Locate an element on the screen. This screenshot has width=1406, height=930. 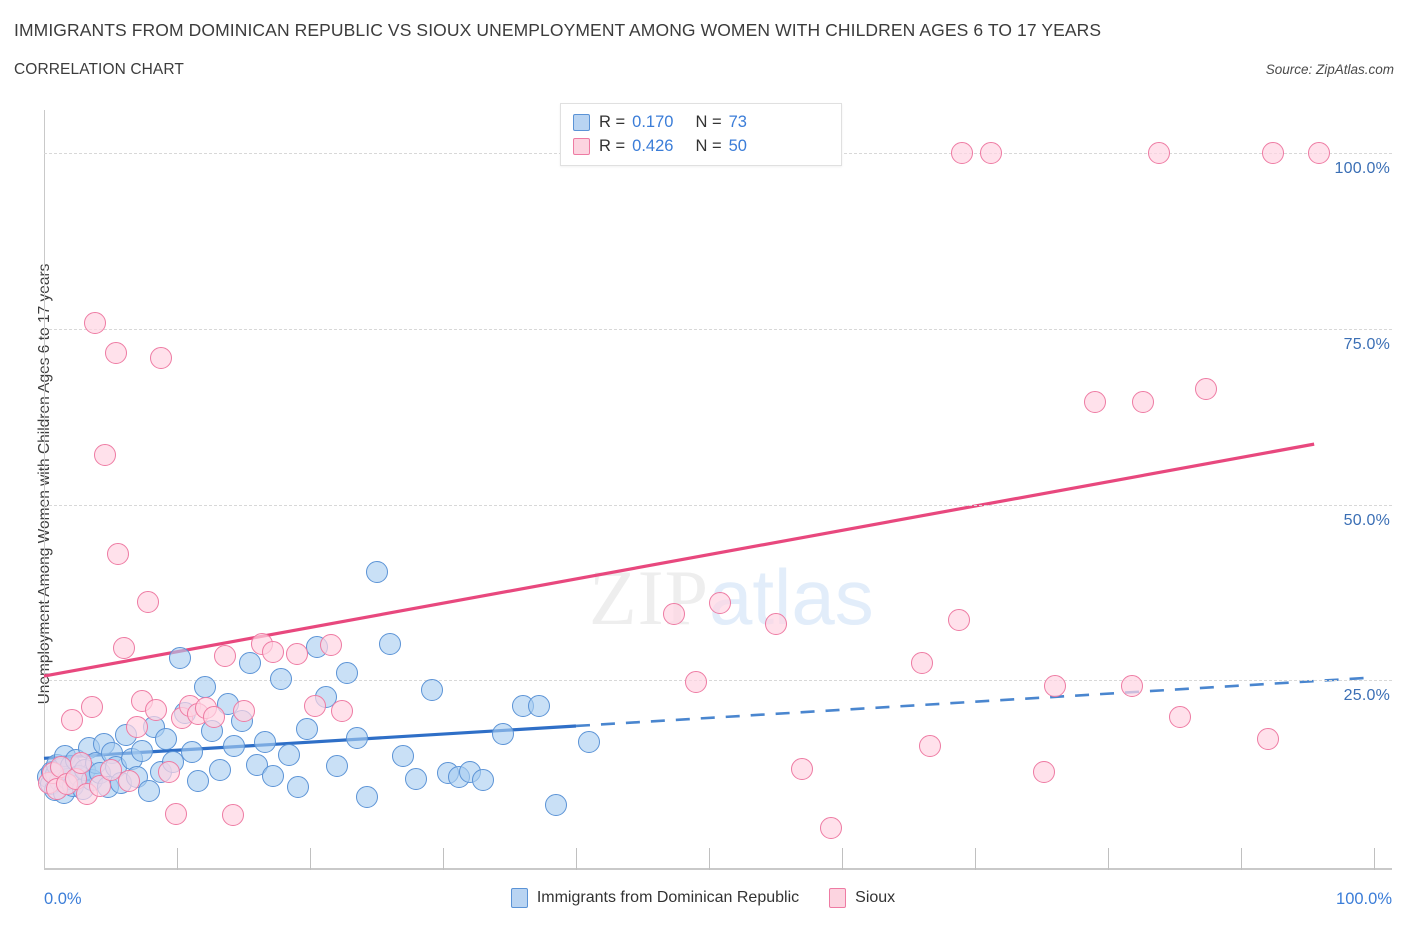
pink-r-value: 0.426 is located at coordinates (653, 145).